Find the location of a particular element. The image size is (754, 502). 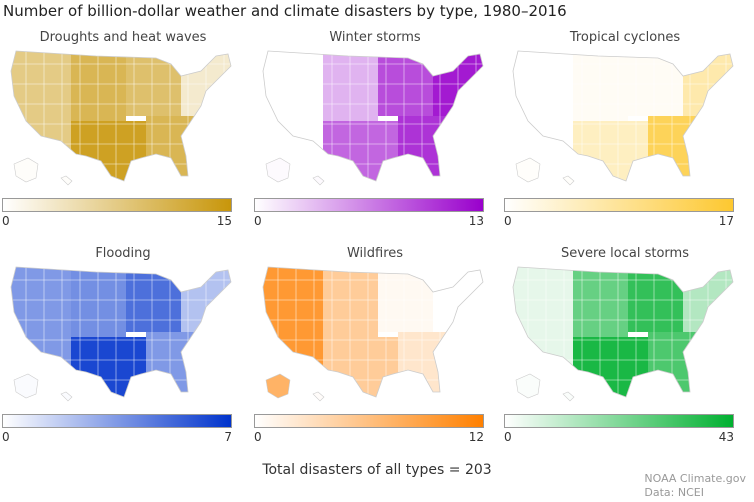

scale-max: 17 is located at coordinates (726, 221).